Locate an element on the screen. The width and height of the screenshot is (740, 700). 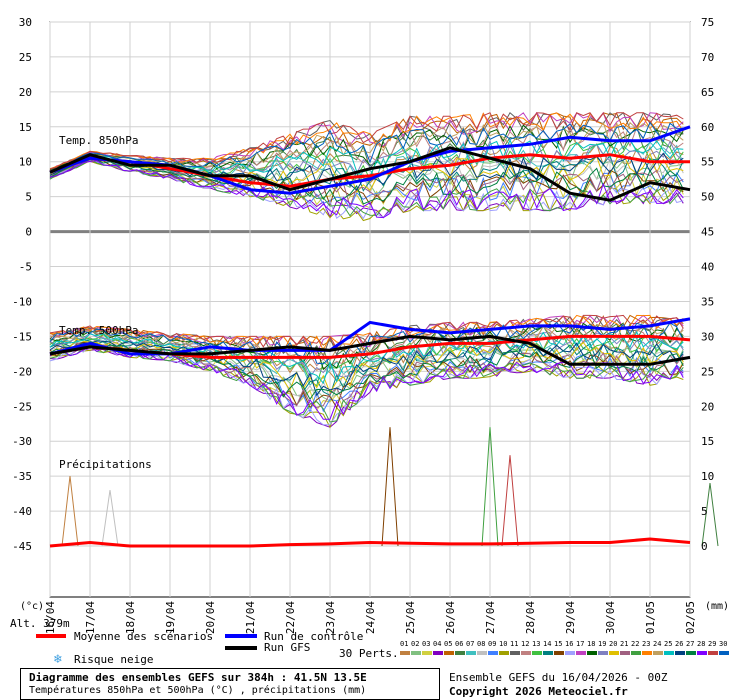
pert-label: 20 is located at coordinates (613, 644).